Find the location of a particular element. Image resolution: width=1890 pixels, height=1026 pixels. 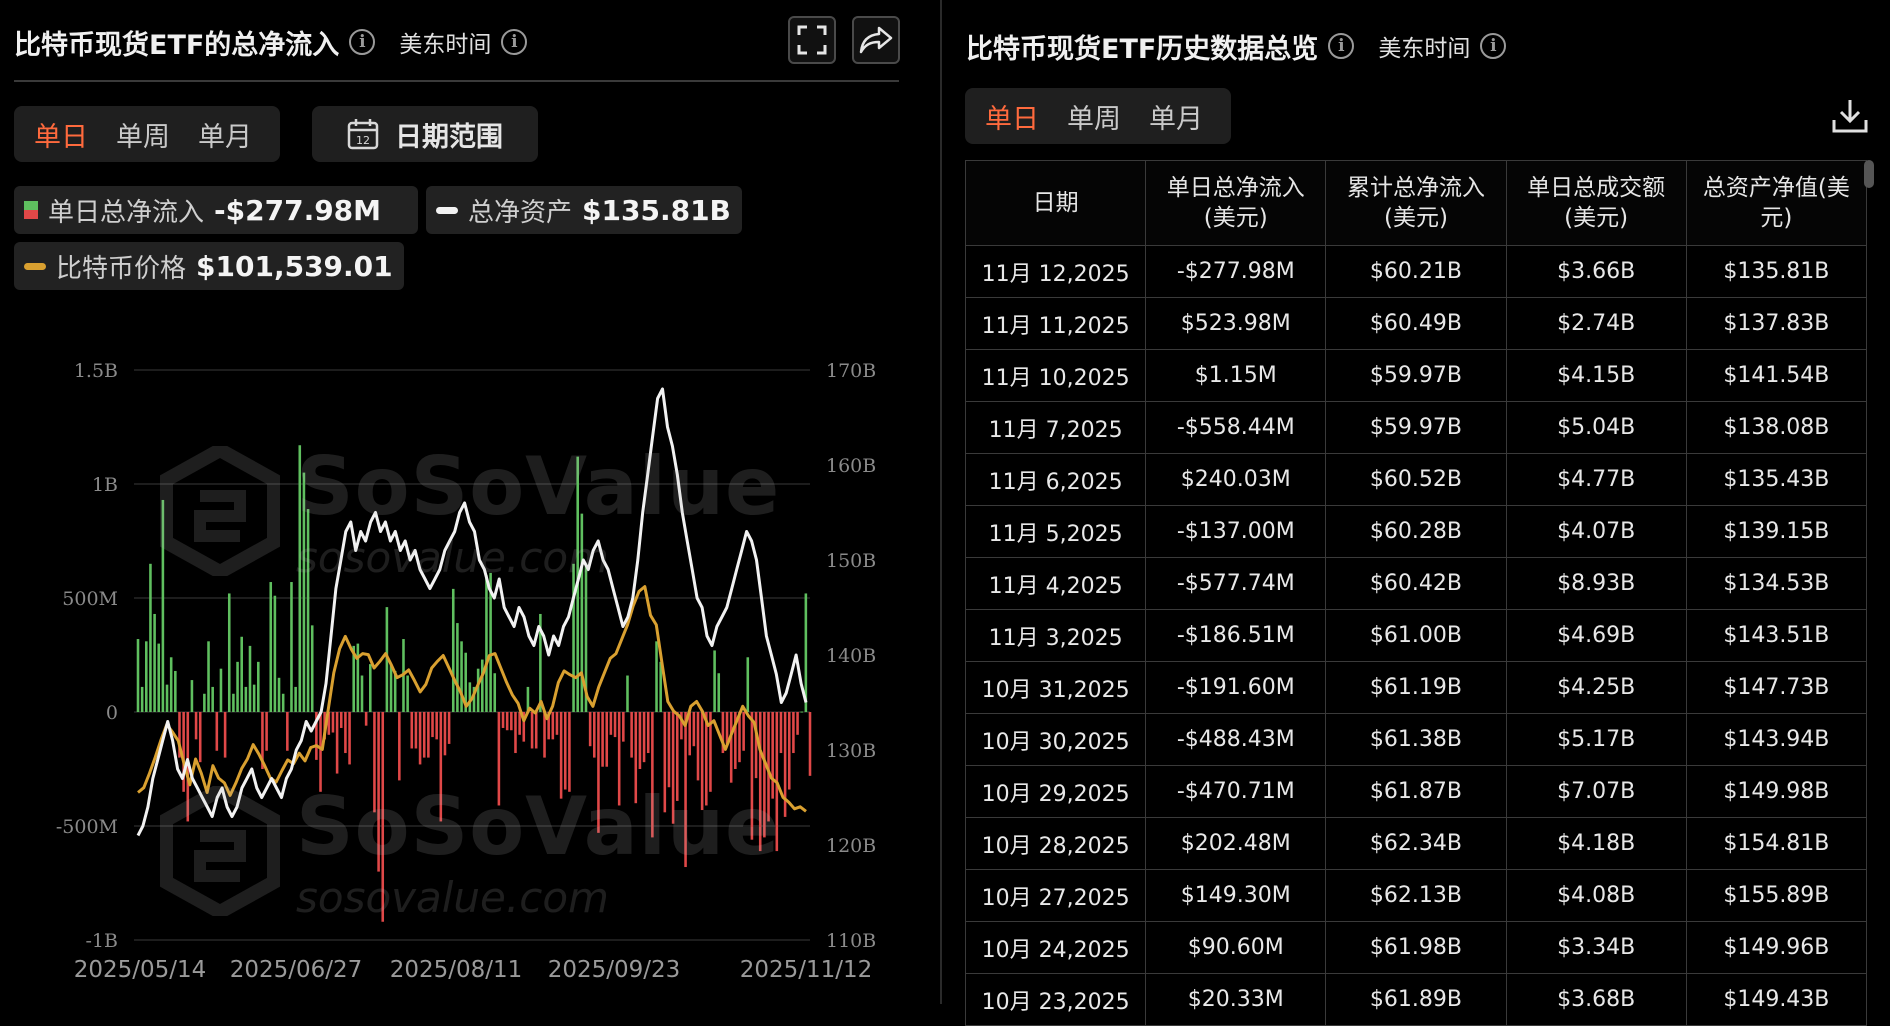

cell-date: 11月 7,2025 is located at coordinates (1055, 427).